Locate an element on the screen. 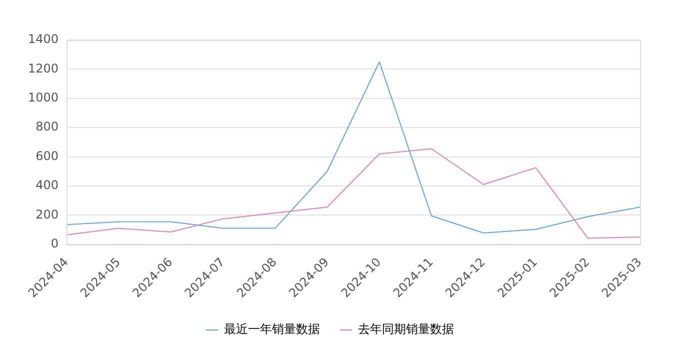 The height and width of the screenshot is (350, 680). y-tick-label: 1400 is located at coordinates (43, 39).